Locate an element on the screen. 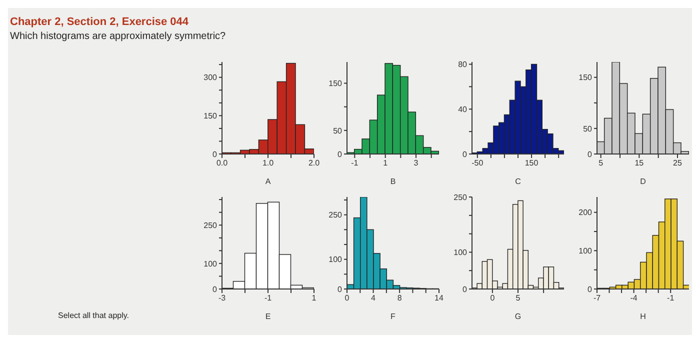 This screenshot has width=700, height=343. y-tick-label: 200 is located at coordinates (585, 213).